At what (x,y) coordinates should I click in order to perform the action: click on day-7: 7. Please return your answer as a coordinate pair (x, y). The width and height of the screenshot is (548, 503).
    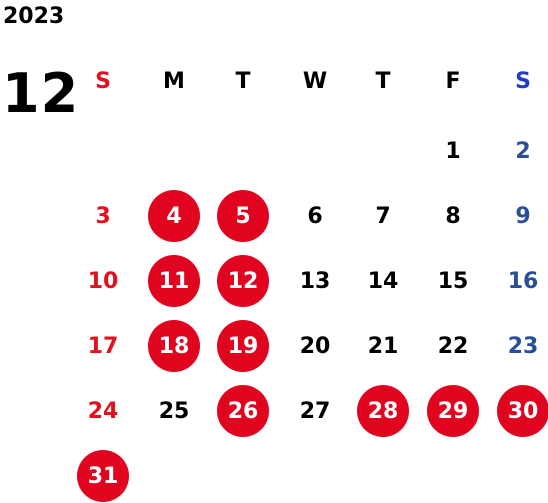
    Looking at the image, I should click on (383, 216).